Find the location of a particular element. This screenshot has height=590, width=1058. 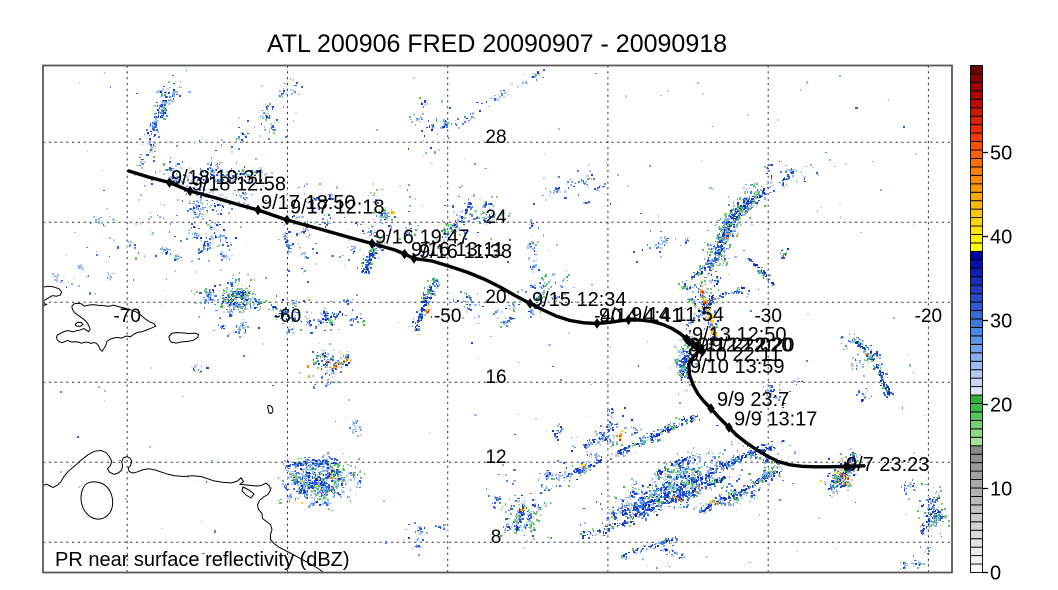

svg-text: 28 is located at coordinates (495, 137).